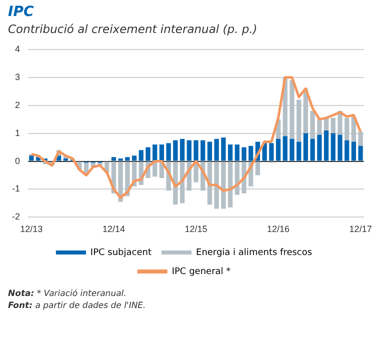 Image resolution: width=378 pixels, height=338 pixels. I want to click on y-tick-label: 3, so click(17, 77).